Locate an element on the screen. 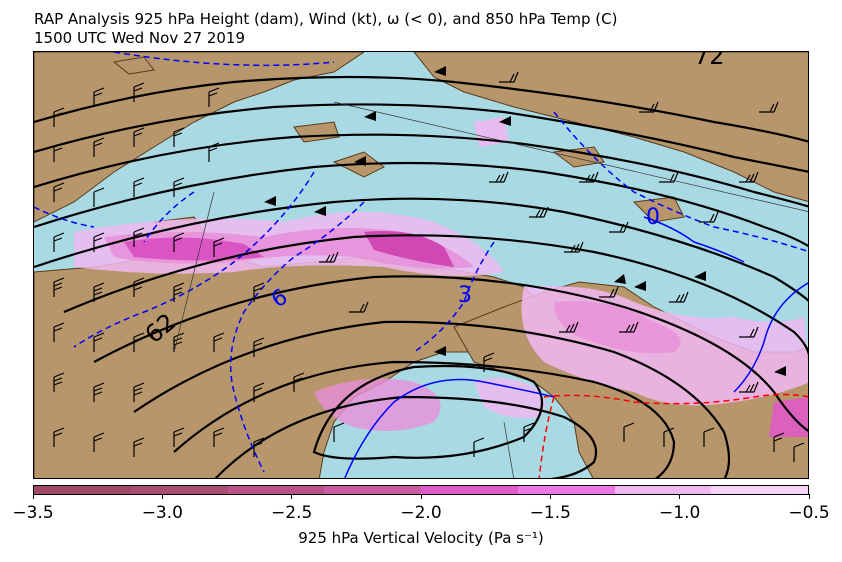  colorbar-tick-label: −3.0 is located at coordinates (162, 513).